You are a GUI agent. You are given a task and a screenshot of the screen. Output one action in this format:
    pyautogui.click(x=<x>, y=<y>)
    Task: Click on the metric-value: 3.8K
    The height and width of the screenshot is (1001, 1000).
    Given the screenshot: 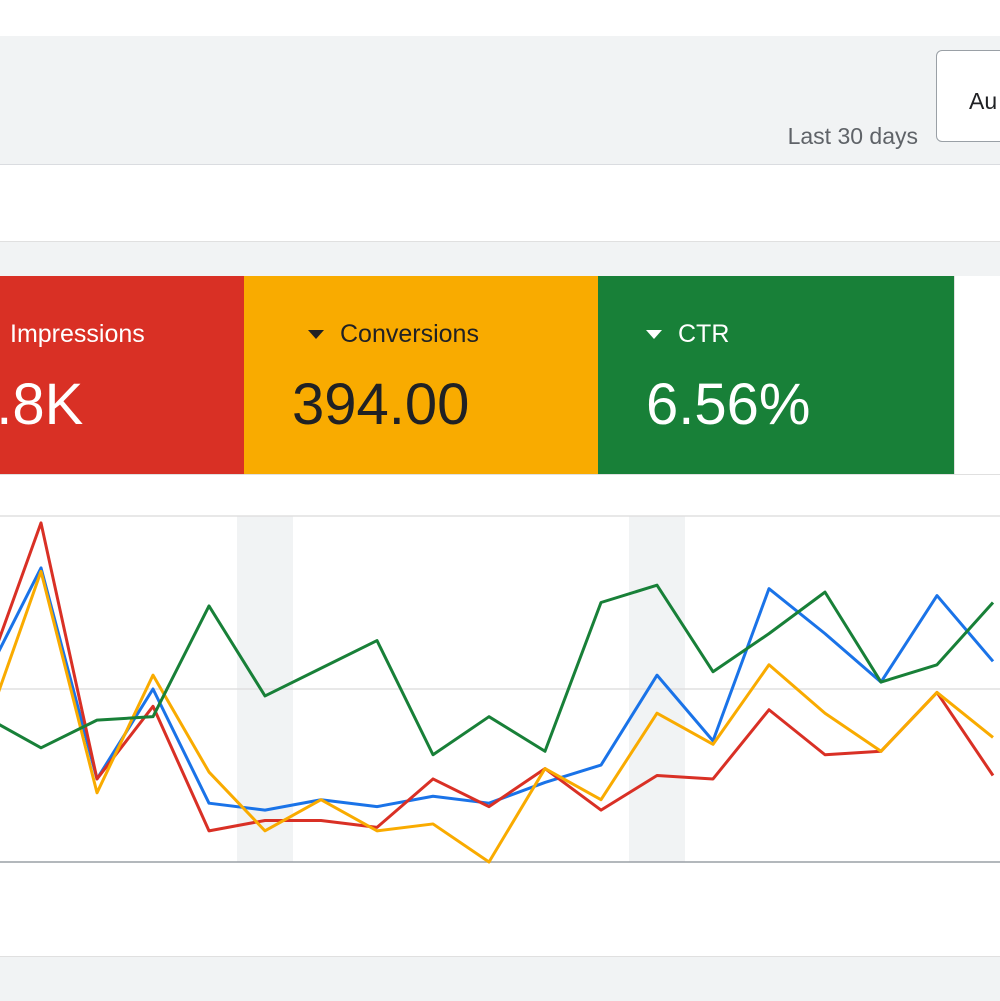 What is the action you would take?
    pyautogui.click(x=42, y=404)
    